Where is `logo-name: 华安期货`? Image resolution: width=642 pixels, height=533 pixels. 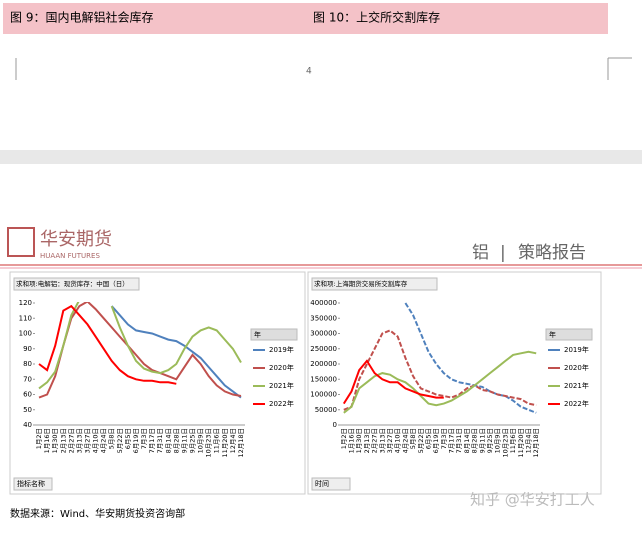 logo-name: 华安期货 is located at coordinates (76, 239).